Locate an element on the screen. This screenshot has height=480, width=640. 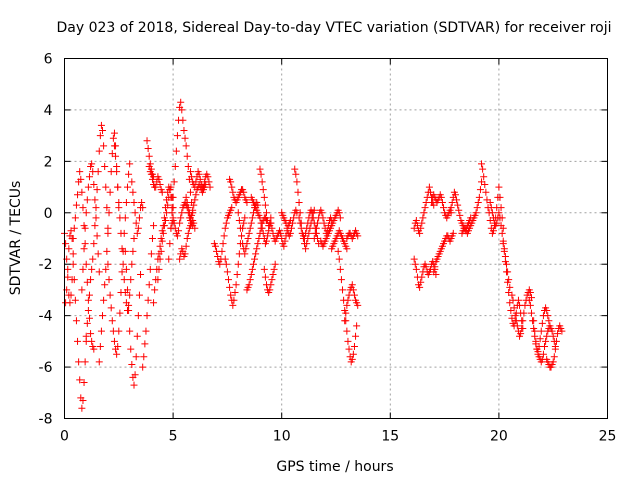
series-trace-al is located at coordinates (352, 234).